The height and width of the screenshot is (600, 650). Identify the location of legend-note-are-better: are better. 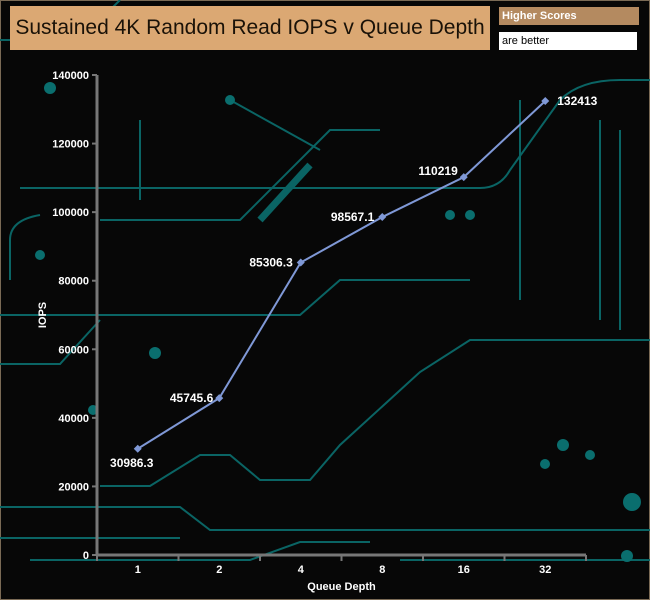
(568, 41).